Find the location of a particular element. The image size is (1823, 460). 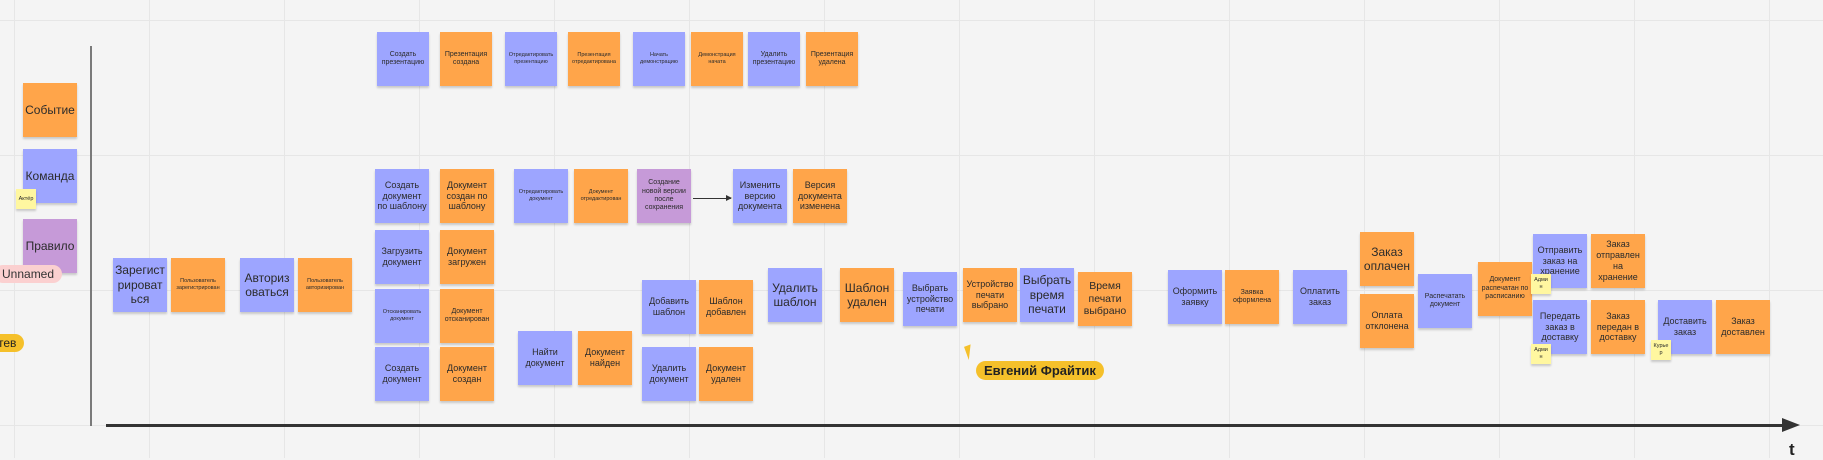

timeline-axis is located at coordinates (947, 425).